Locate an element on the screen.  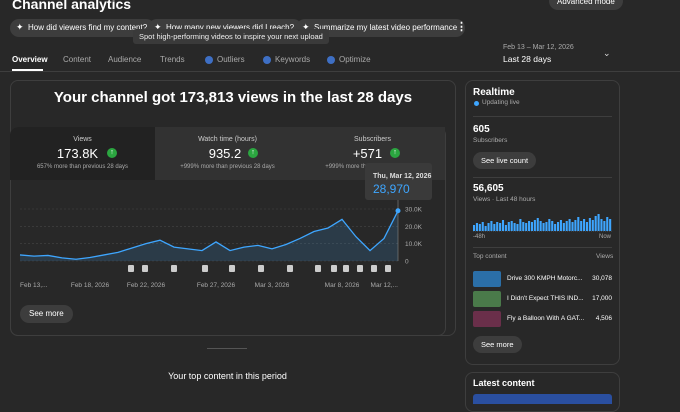
tab: Overview is located at coordinates (30, 59).